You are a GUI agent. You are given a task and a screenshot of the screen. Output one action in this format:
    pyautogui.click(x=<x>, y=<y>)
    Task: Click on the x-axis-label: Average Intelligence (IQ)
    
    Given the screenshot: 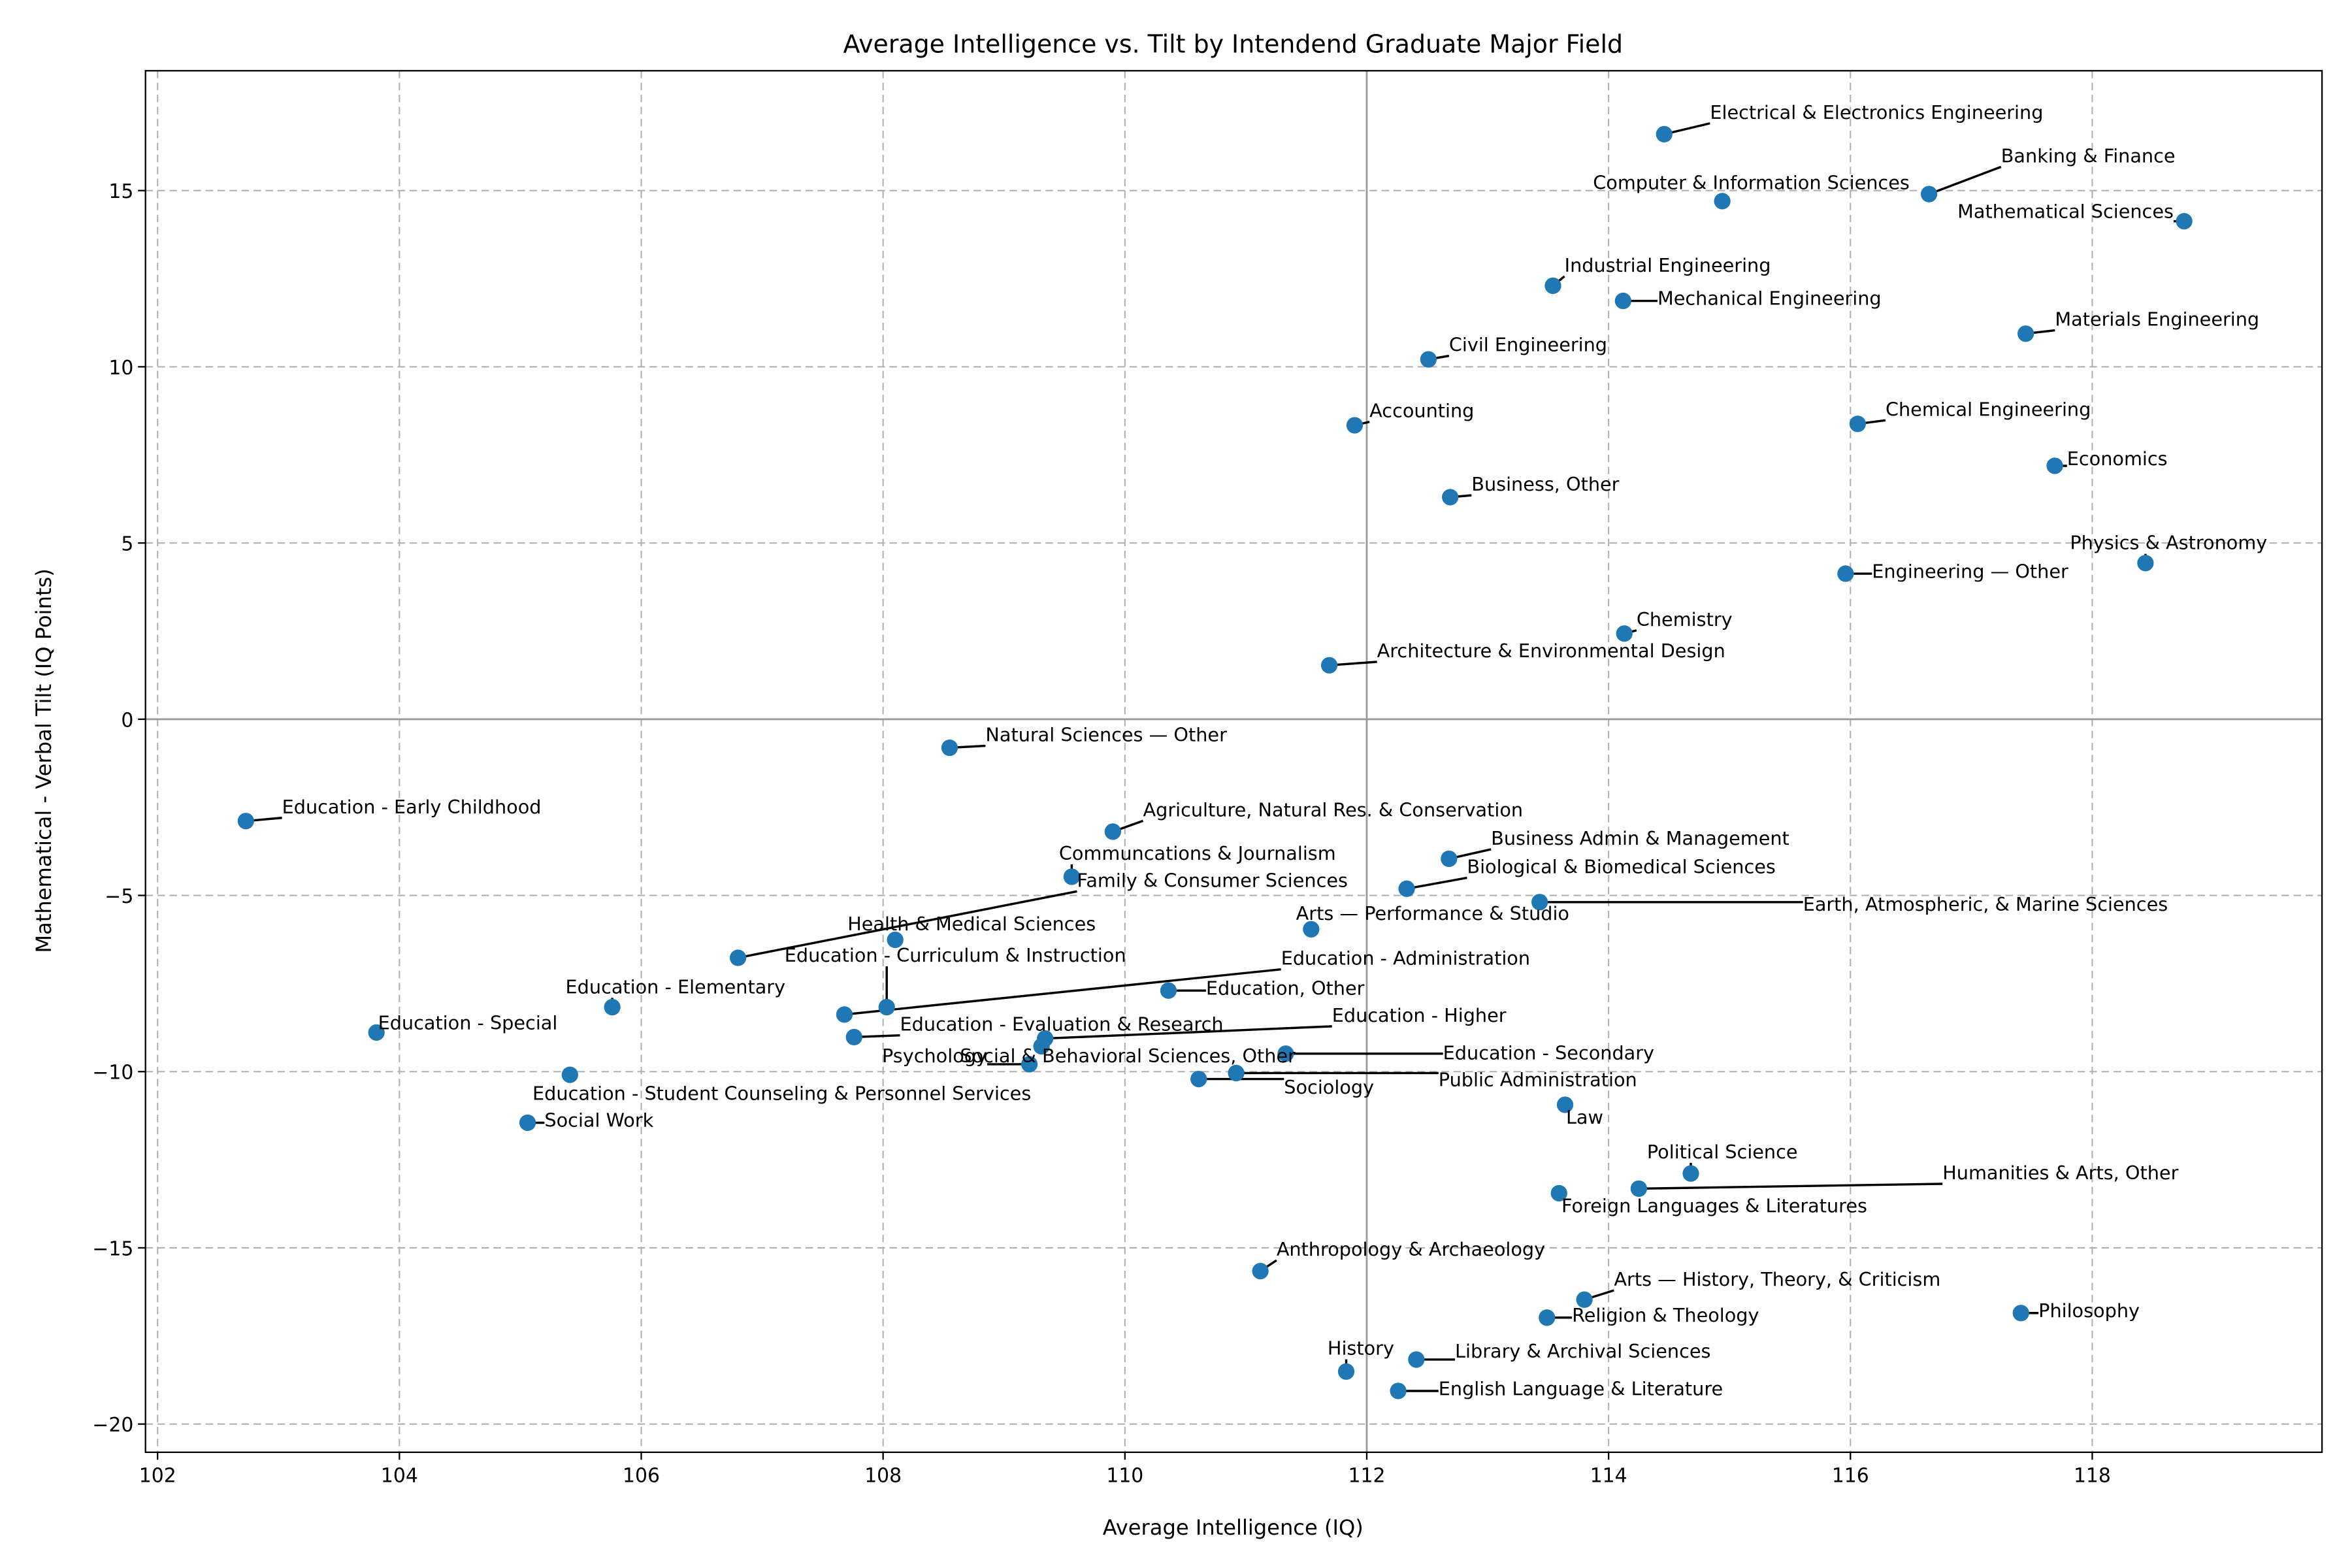 What is the action you would take?
    pyautogui.click(x=1233, y=1527)
    